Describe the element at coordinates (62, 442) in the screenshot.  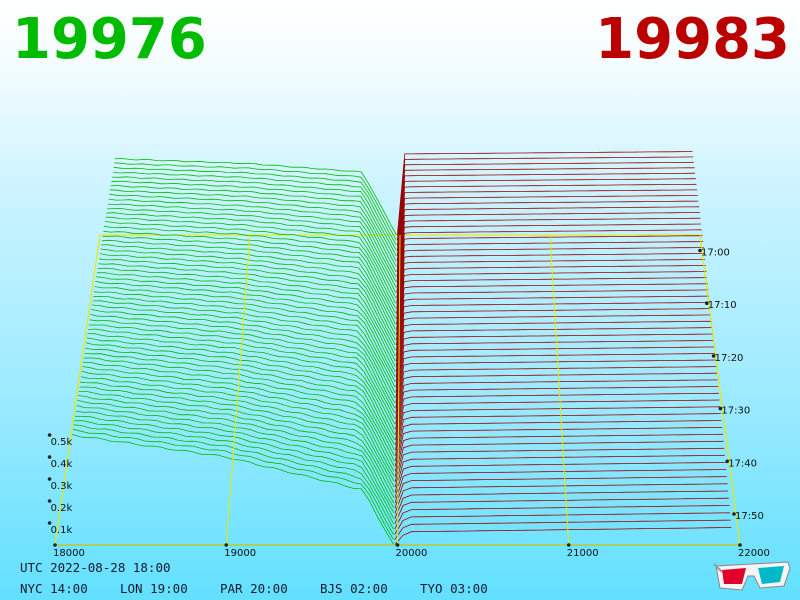
I see `depth-tick-label: 0.5k` at that location.